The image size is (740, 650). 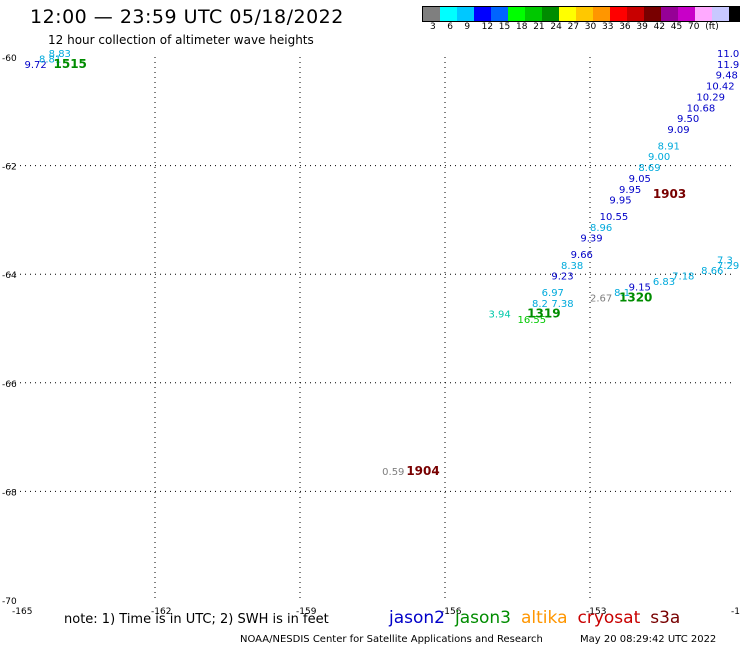 What do you see at coordinates (467, 27) in the screenshot?
I see `legend-label: 9` at bounding box center [467, 27].